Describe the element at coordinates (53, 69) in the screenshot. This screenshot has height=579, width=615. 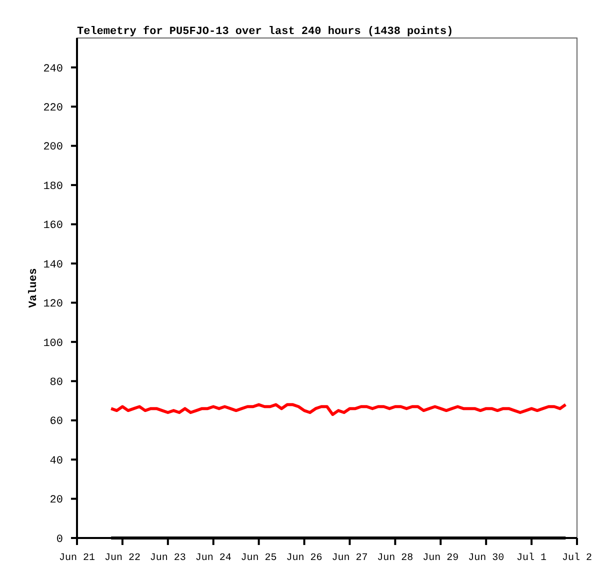
I see `y-tick-label: 240` at that location.